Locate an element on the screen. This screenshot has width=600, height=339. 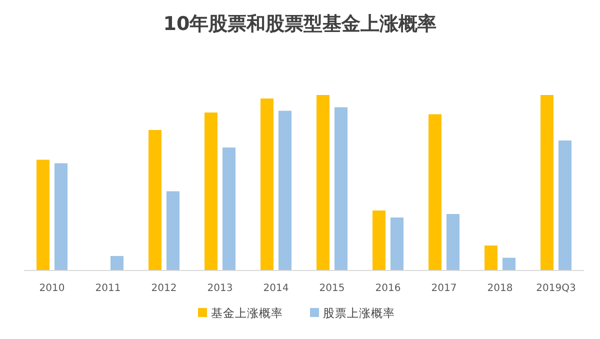
x-tick-label: 2016 is located at coordinates (388, 288).